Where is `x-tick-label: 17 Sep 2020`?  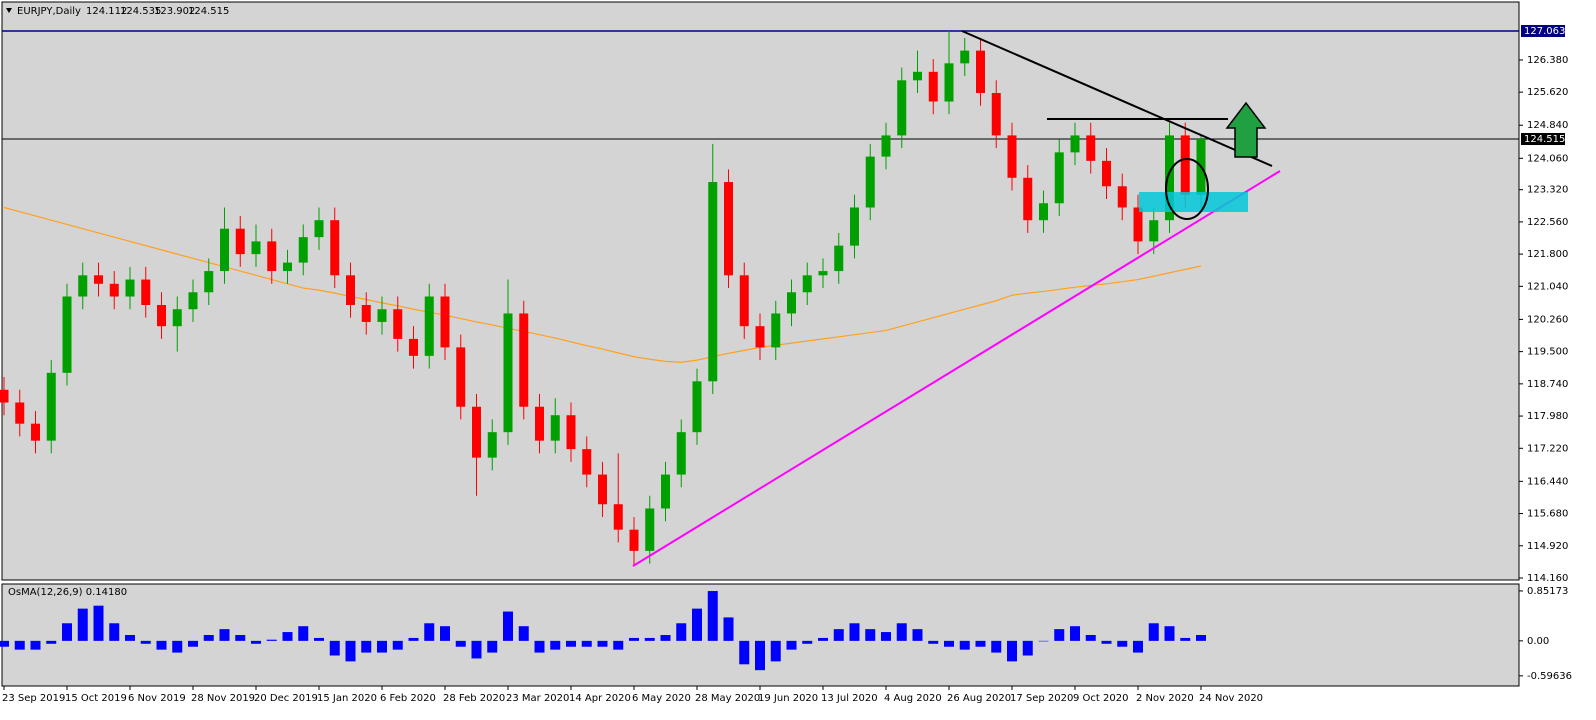 x-tick-label: 17 Sep 2020 is located at coordinates (1041, 698).